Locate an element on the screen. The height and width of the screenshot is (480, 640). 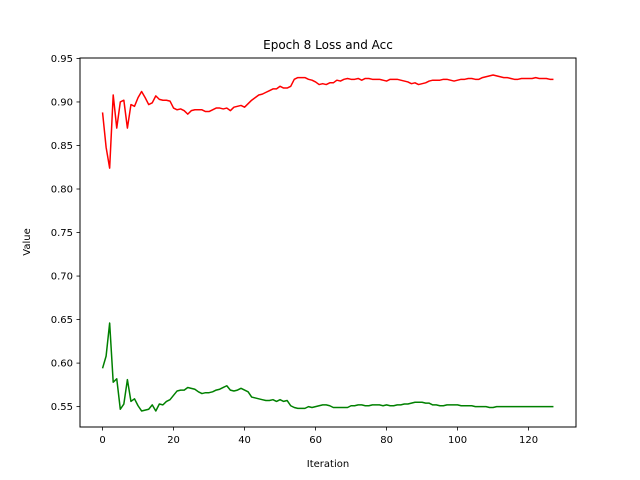
y-tick-label: 0.70 is located at coordinates (62, 277).